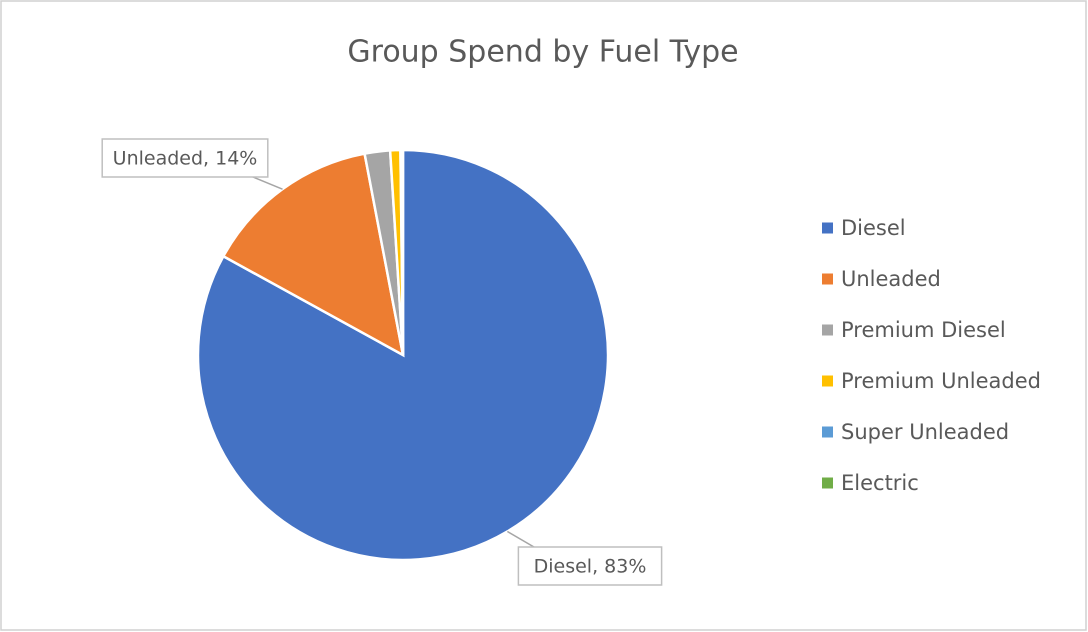 This screenshot has width=1088, height=632. Describe the element at coordinates (925, 432) in the screenshot. I see `legend-label: Super Unleaded` at that location.